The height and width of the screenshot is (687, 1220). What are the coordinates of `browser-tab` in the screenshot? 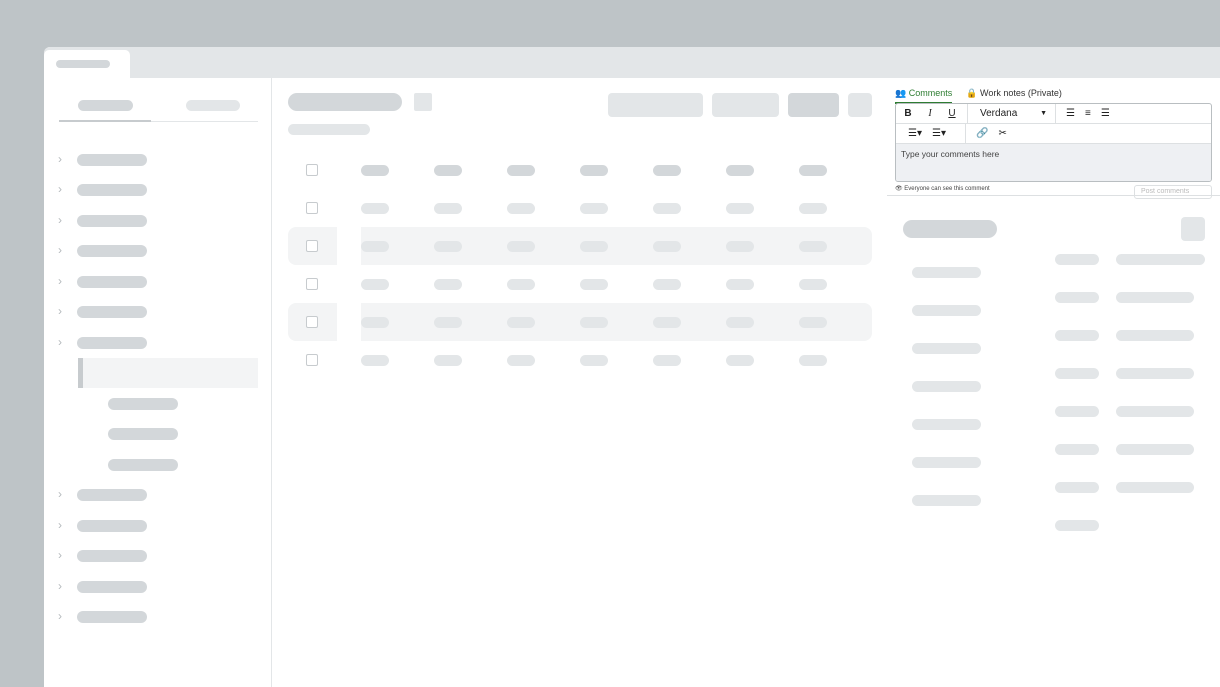 It's located at (87, 64).